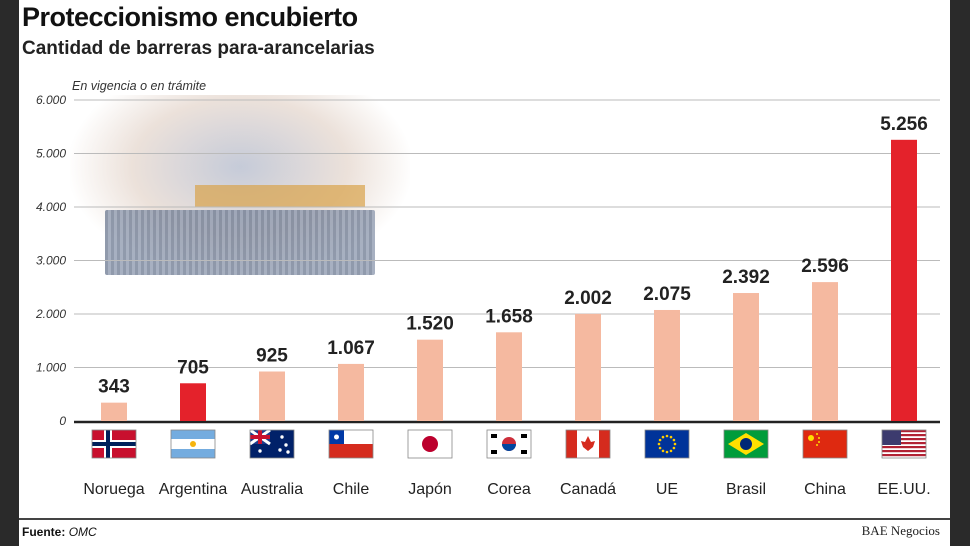  I want to click on australia-flag-icon, so click(272, 443).